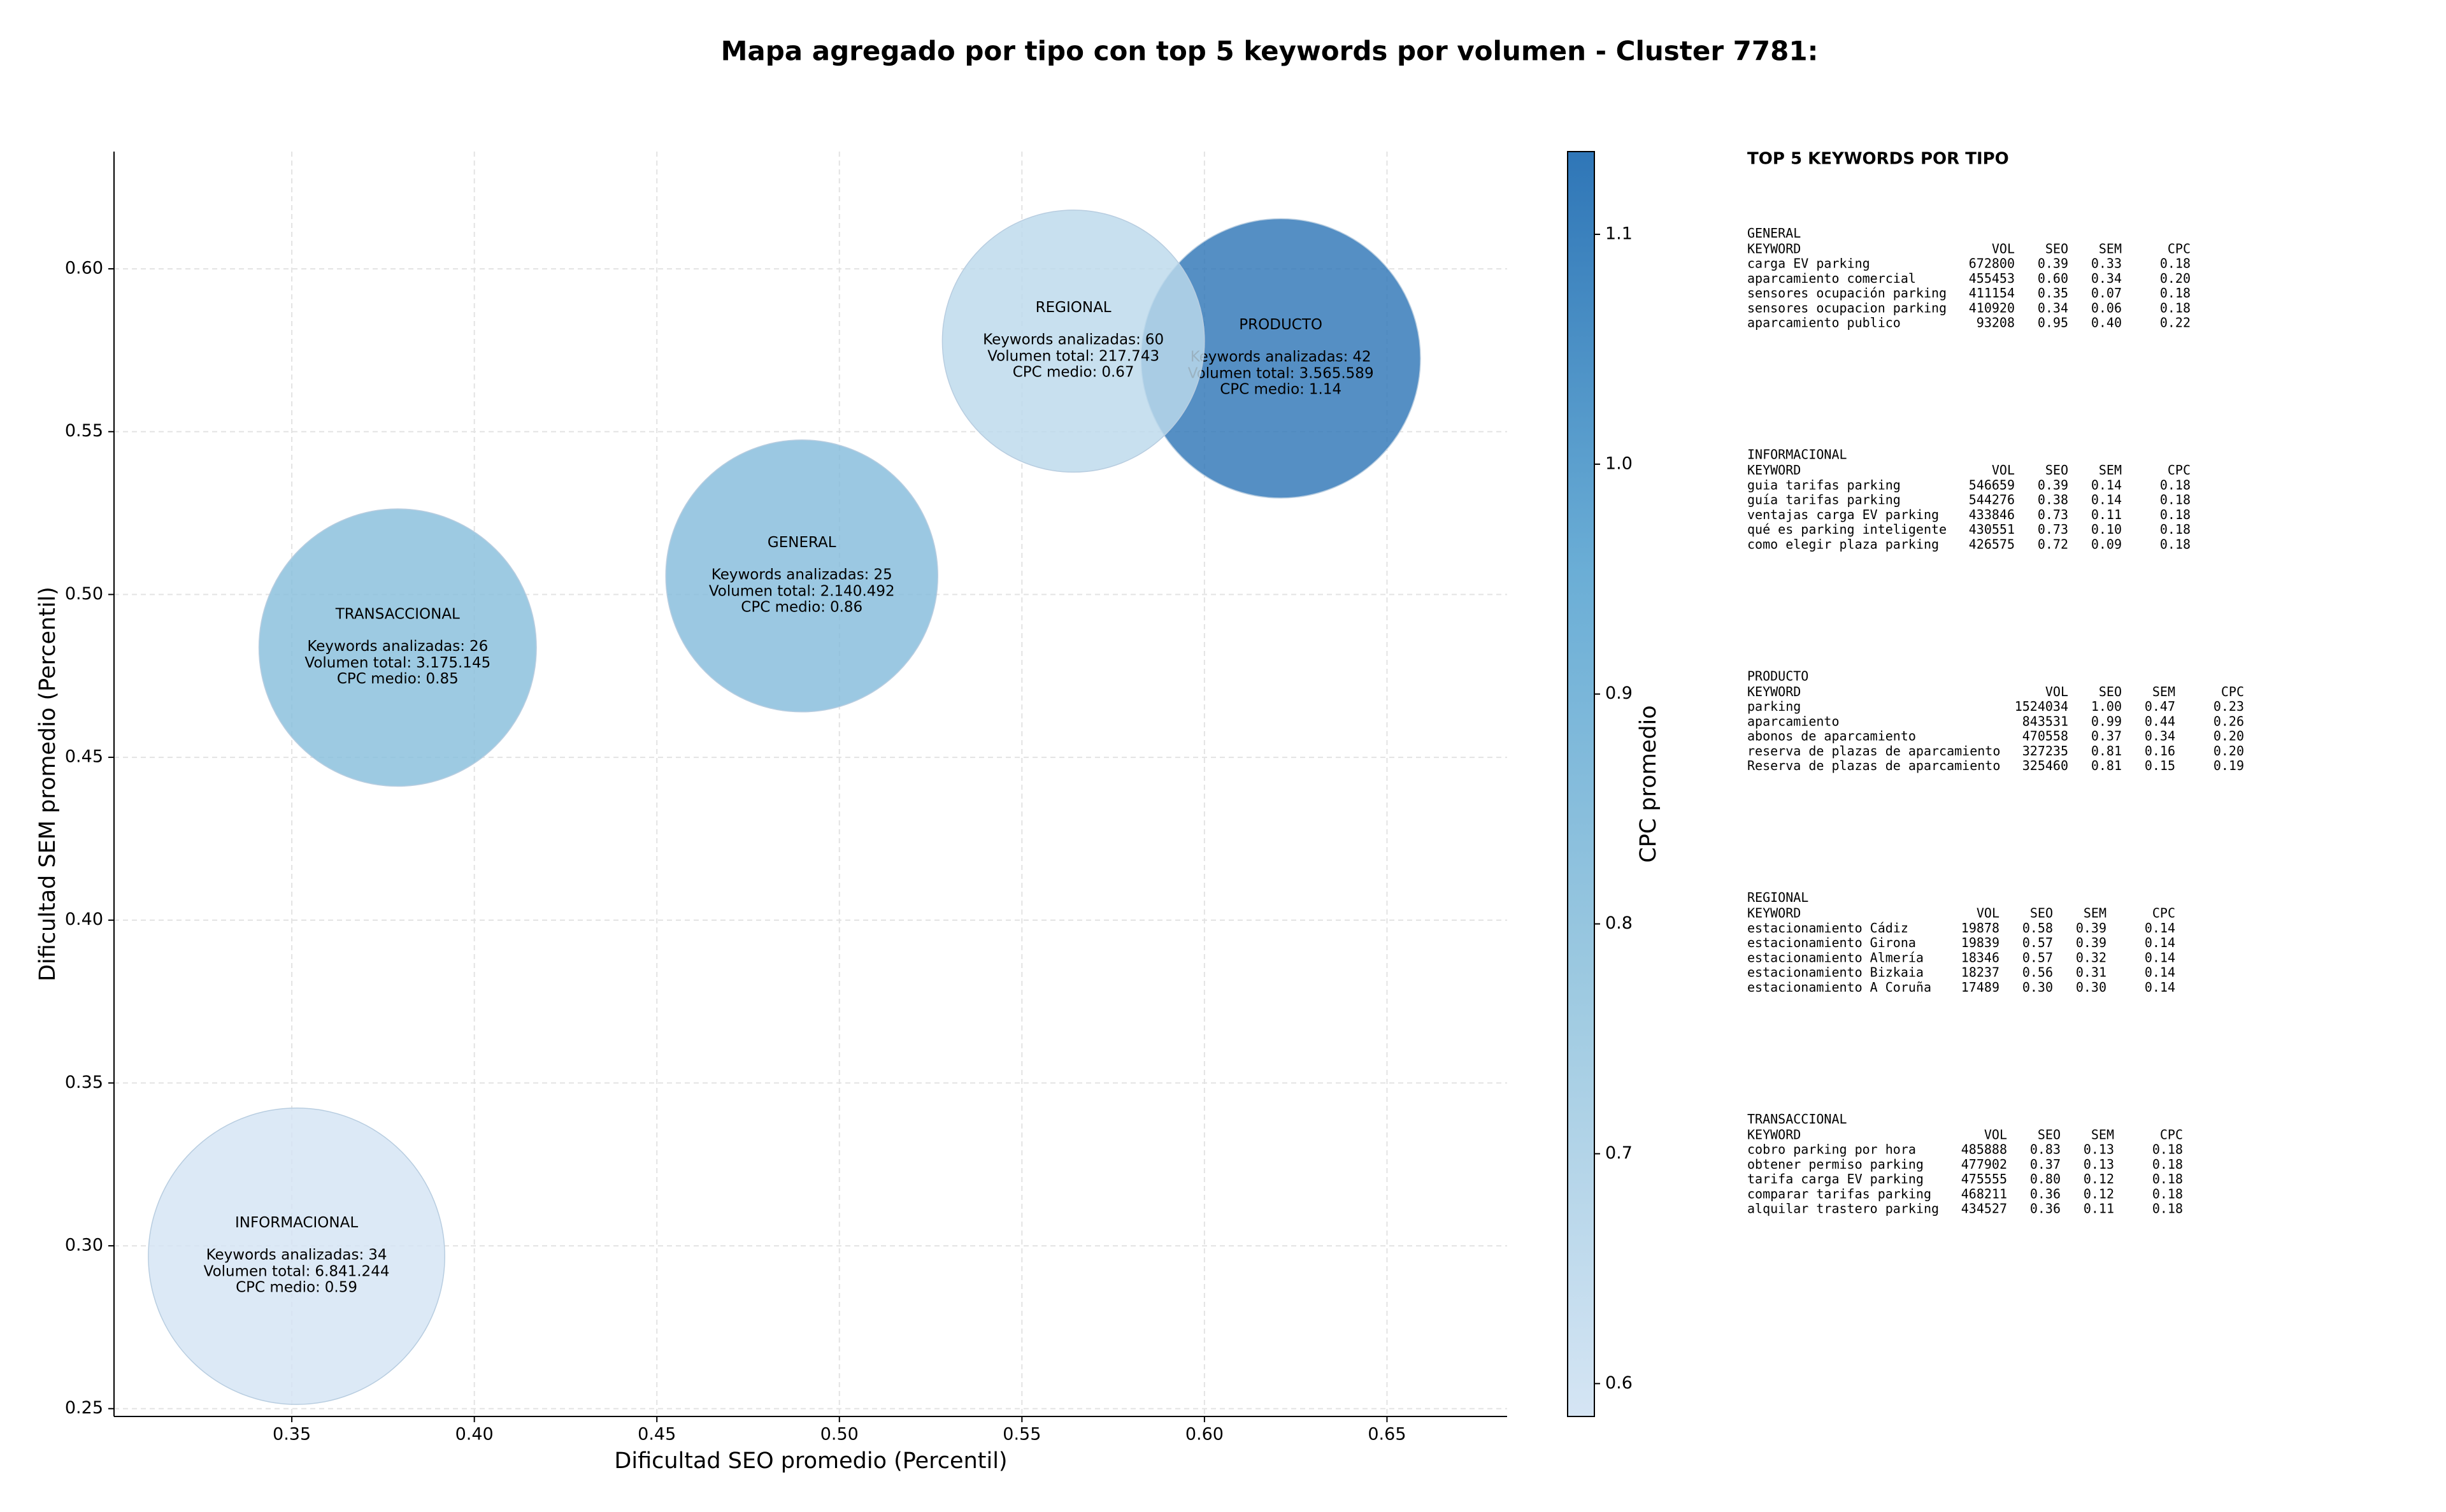 The image size is (2446, 1512). I want to click on bubble-name: GENERAL, so click(802, 542).